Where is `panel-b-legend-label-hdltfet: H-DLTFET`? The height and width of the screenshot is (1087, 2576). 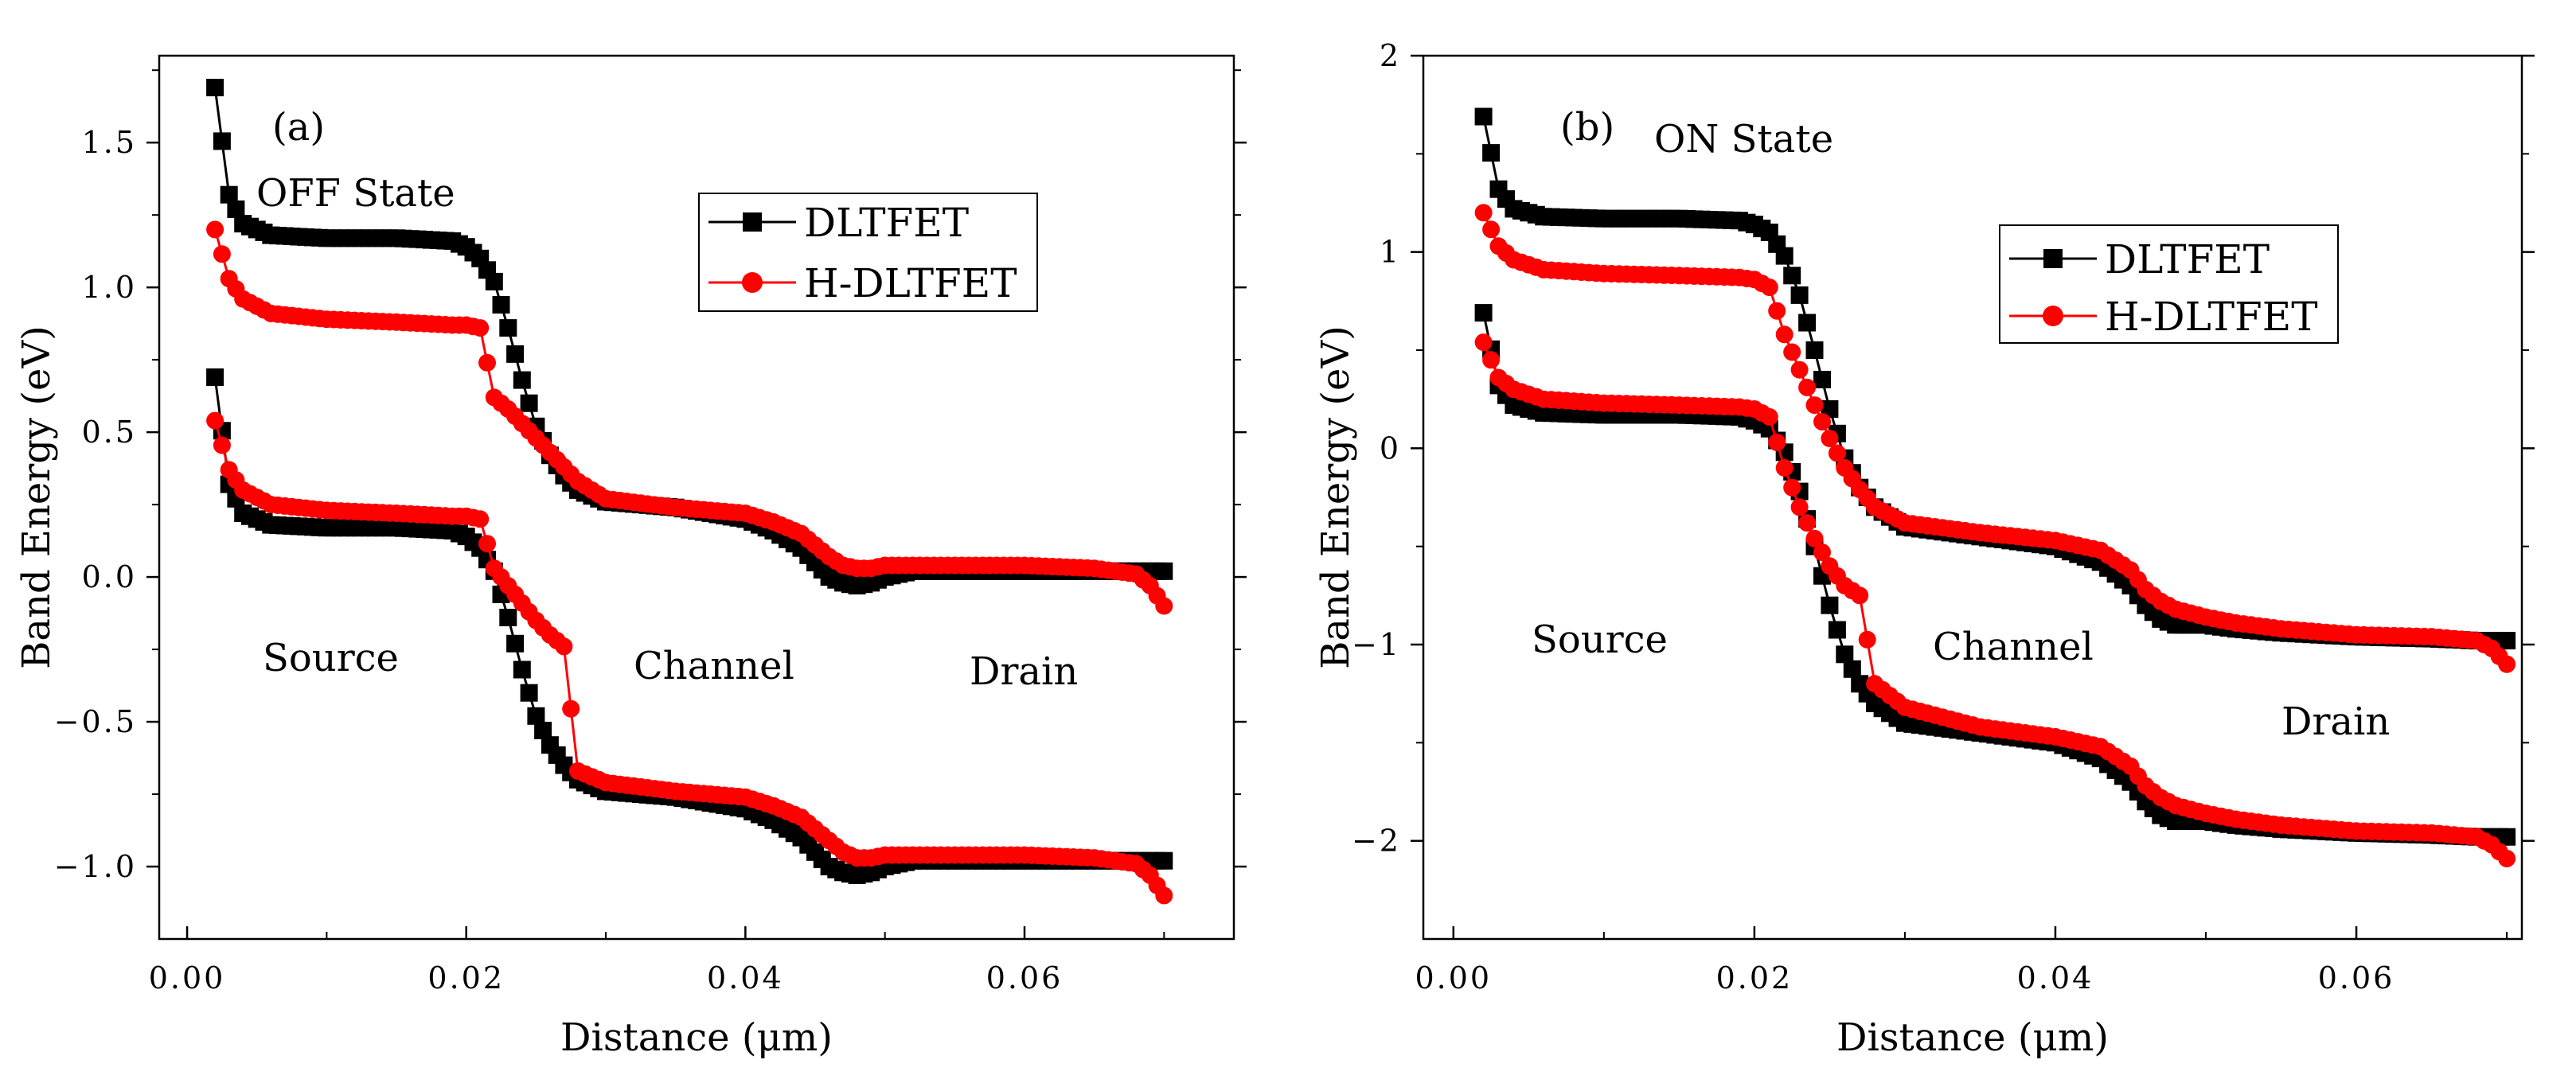 panel-b-legend-label-hdltfet: H-DLTFET is located at coordinates (2211, 317).